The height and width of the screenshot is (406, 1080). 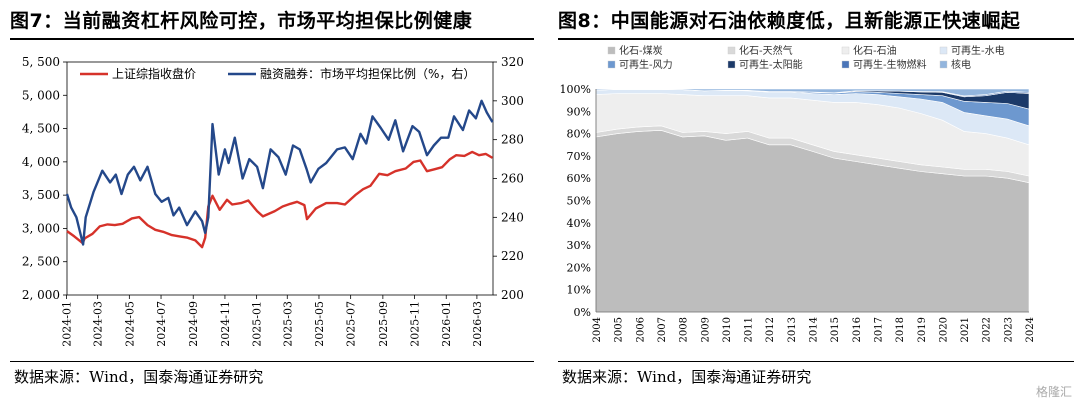 What do you see at coordinates (812, 92) in the screenshot?
I see `area-band-核电` at bounding box center [812, 92].